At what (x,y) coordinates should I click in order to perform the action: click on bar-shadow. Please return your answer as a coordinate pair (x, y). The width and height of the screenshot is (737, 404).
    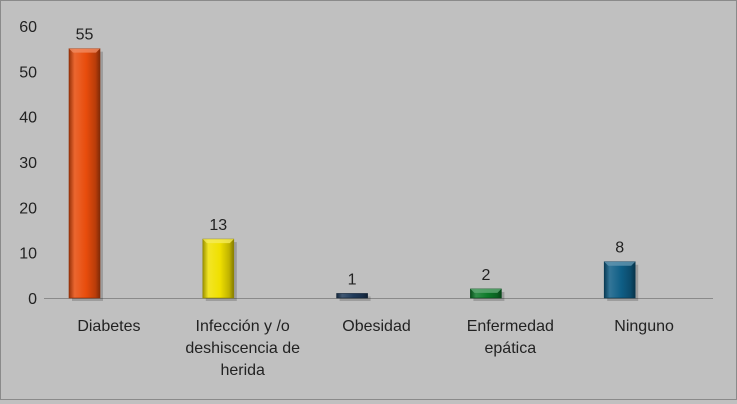
    Looking at the image, I should click on (355, 298).